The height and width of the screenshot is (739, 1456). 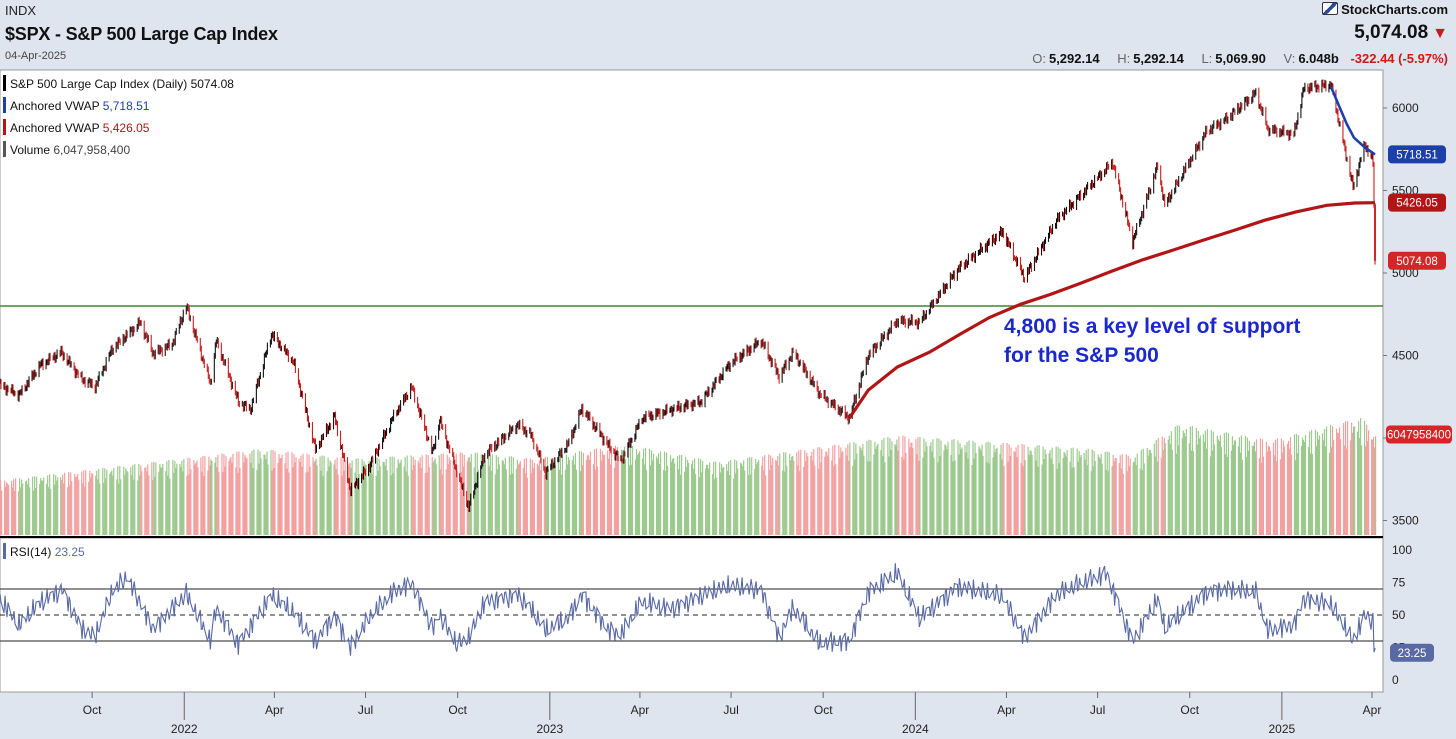 I want to click on anchored-vwap-red-line, so click(x=1111, y=310).